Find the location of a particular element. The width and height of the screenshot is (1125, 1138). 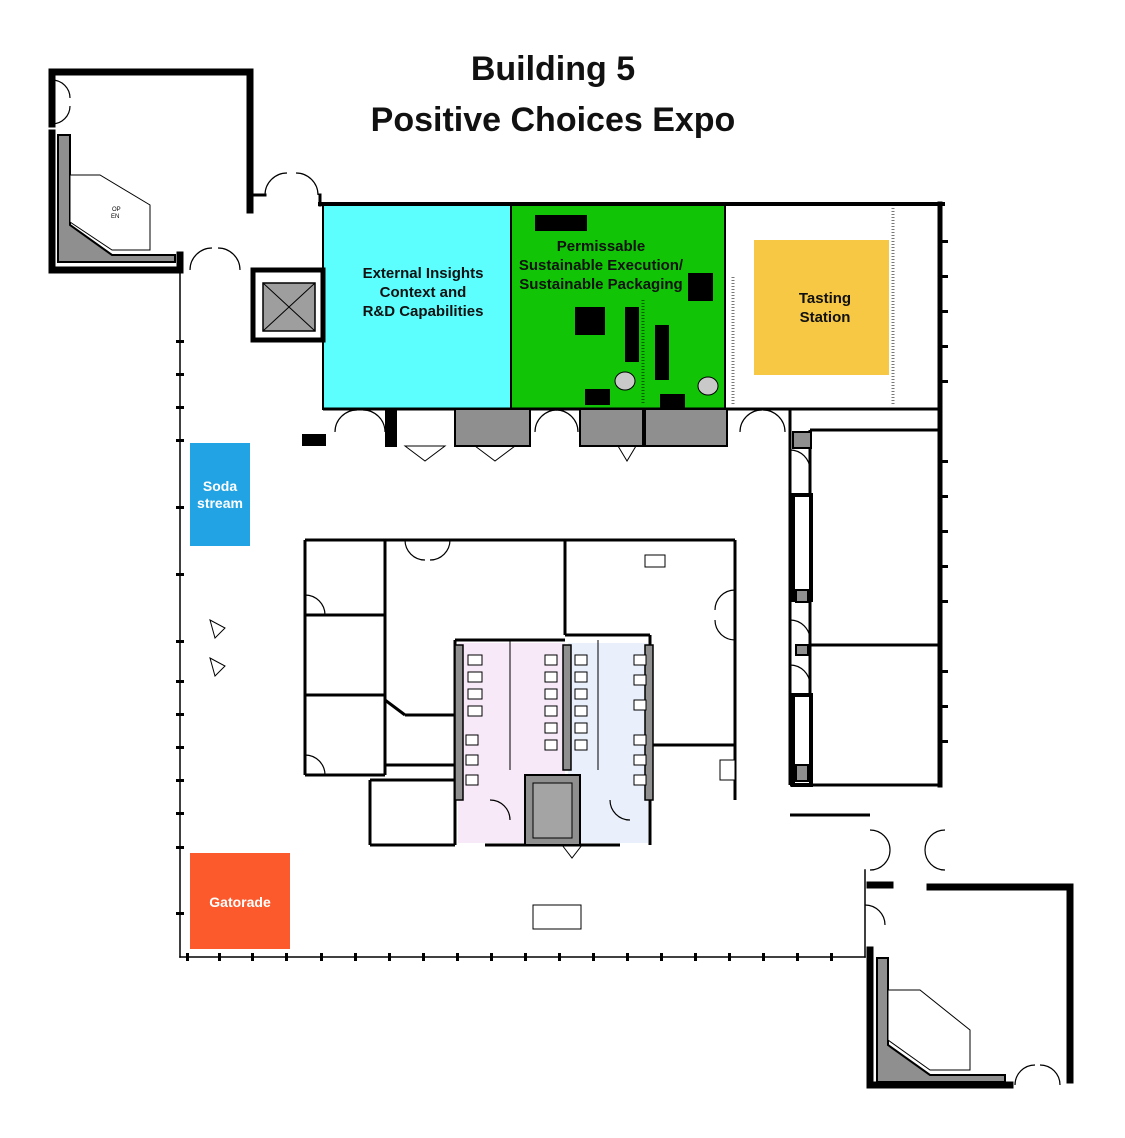

external-insights-label-line3: R&D Capabilities is located at coordinates (423, 311).